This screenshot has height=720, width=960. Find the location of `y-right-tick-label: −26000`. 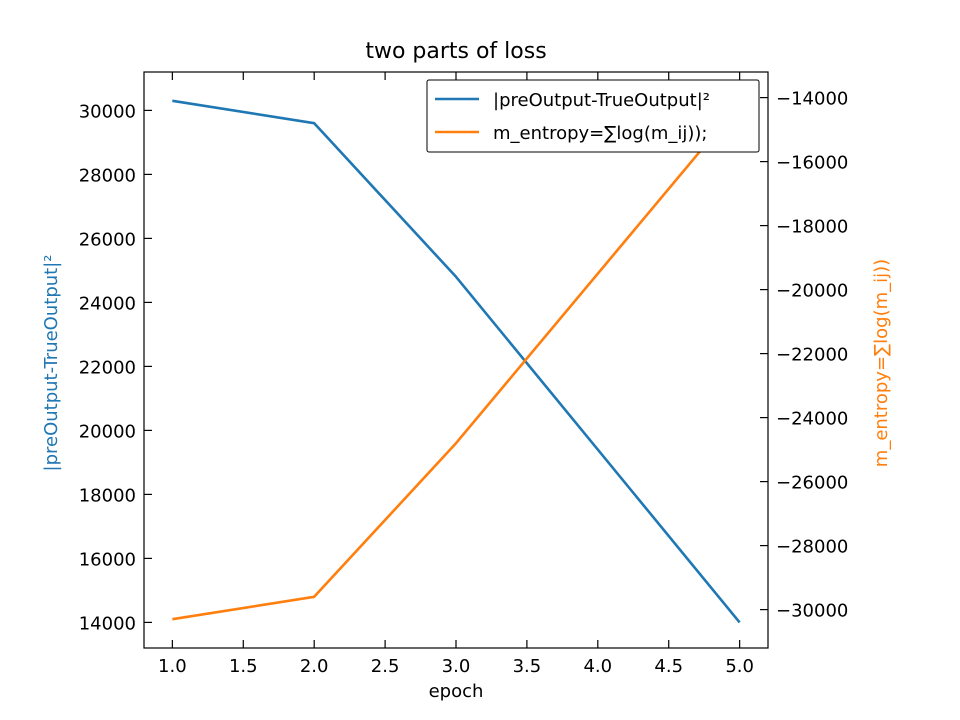

y-right-tick-label: −26000 is located at coordinates (812, 483).